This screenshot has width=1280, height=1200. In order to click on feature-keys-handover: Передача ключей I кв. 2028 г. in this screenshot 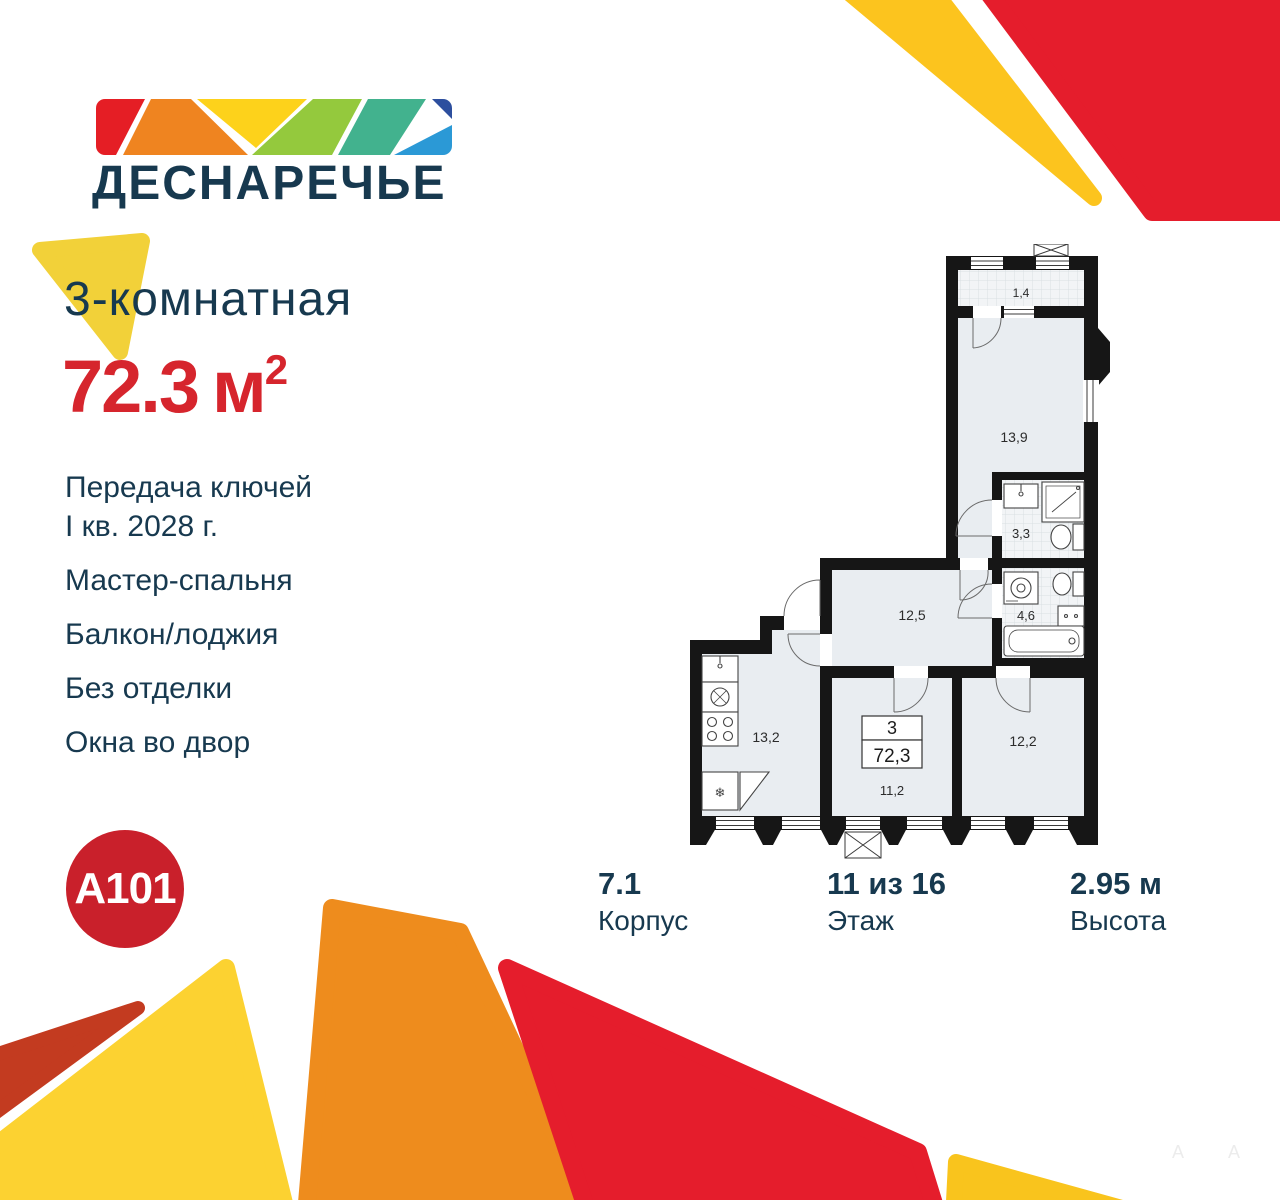, I will do `click(188, 507)`.